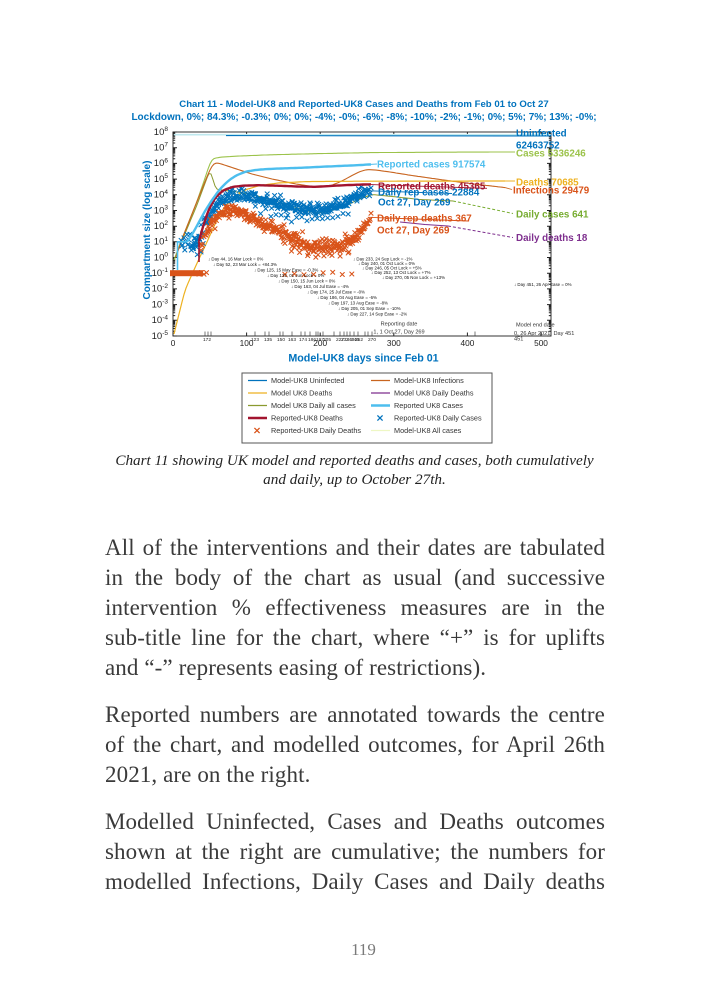 Image resolution: width=709 pixels, height=992 pixels. What do you see at coordinates (320, 286) in the screenshot?
I see `svg-text: ↓ Day 163, 04 Jul Ease = -4%` at bounding box center [320, 286].